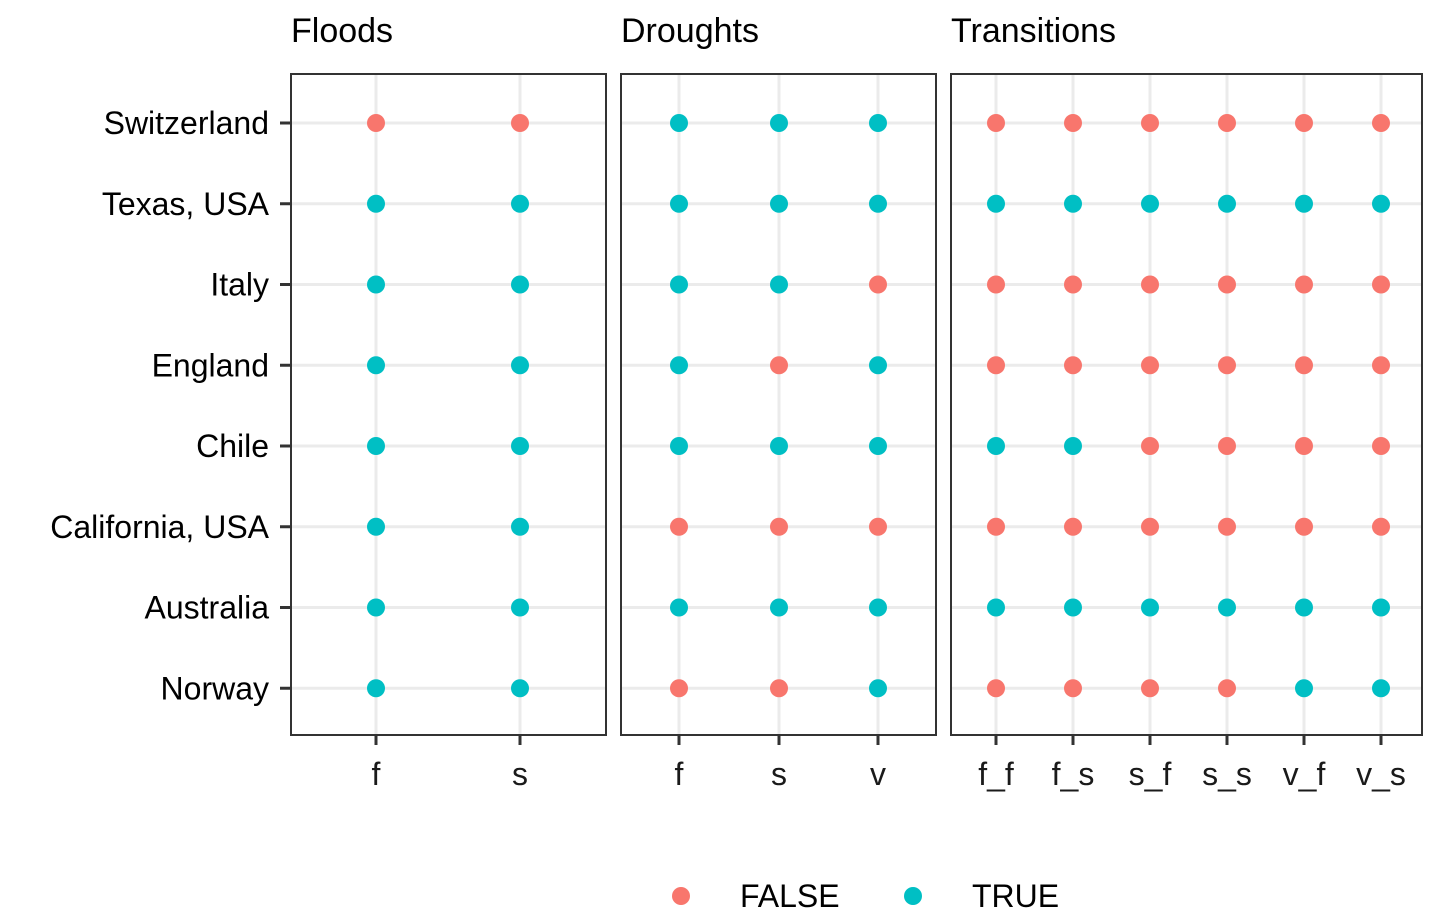  Describe the element at coordinates (865, 896) in the screenshot. I see `legend: FALSE TRUE` at that location.